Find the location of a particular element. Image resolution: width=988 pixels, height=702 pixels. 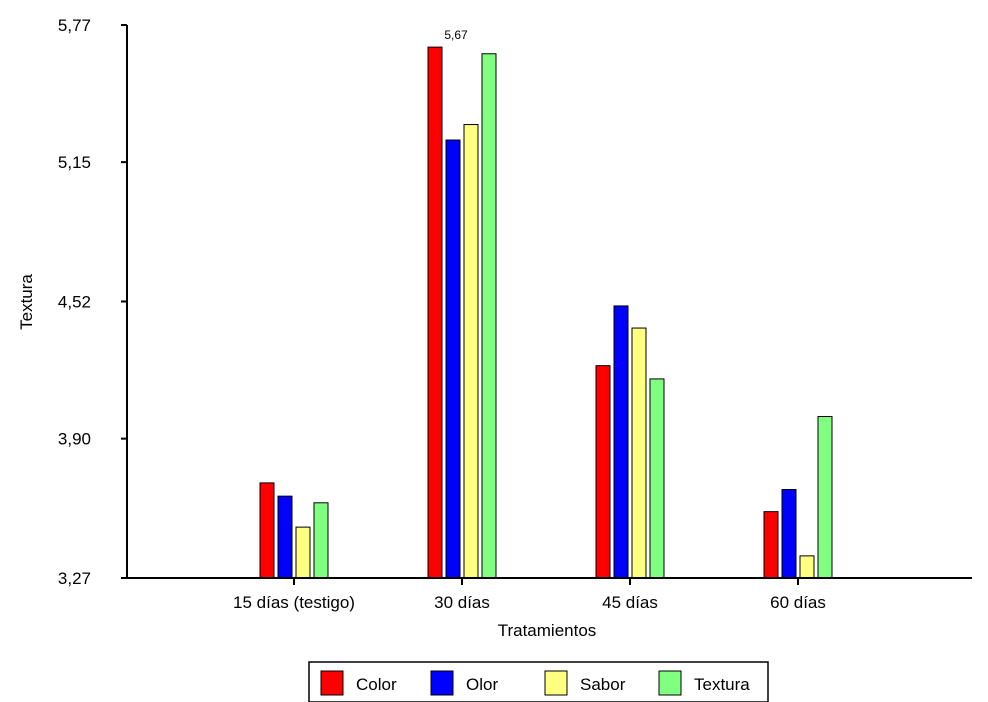

y-tick-label: 4,52 is located at coordinates (74, 302).